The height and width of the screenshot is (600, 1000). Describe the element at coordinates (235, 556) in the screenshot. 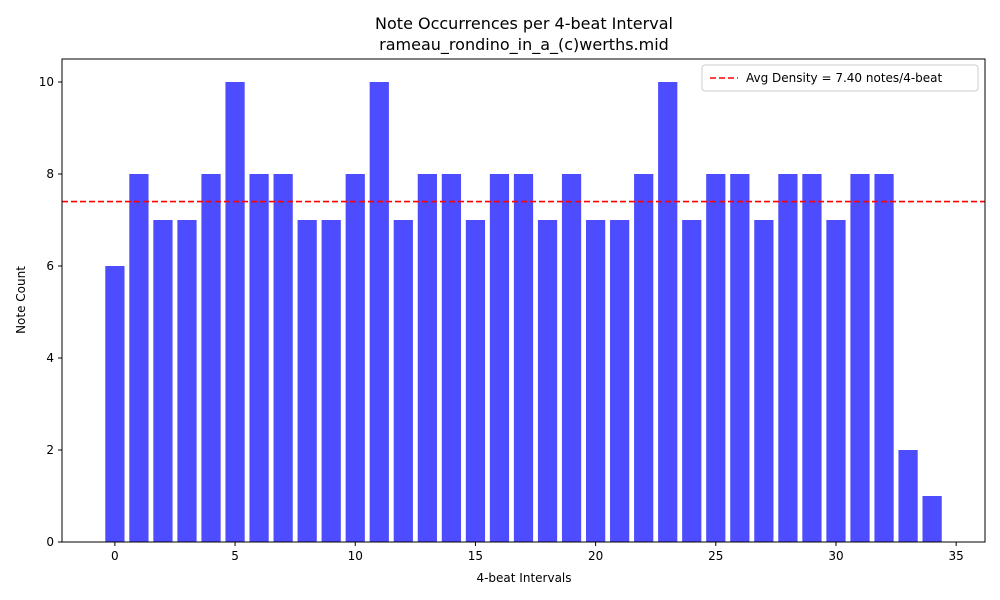

I see `x-tick-label-5: 5` at that location.